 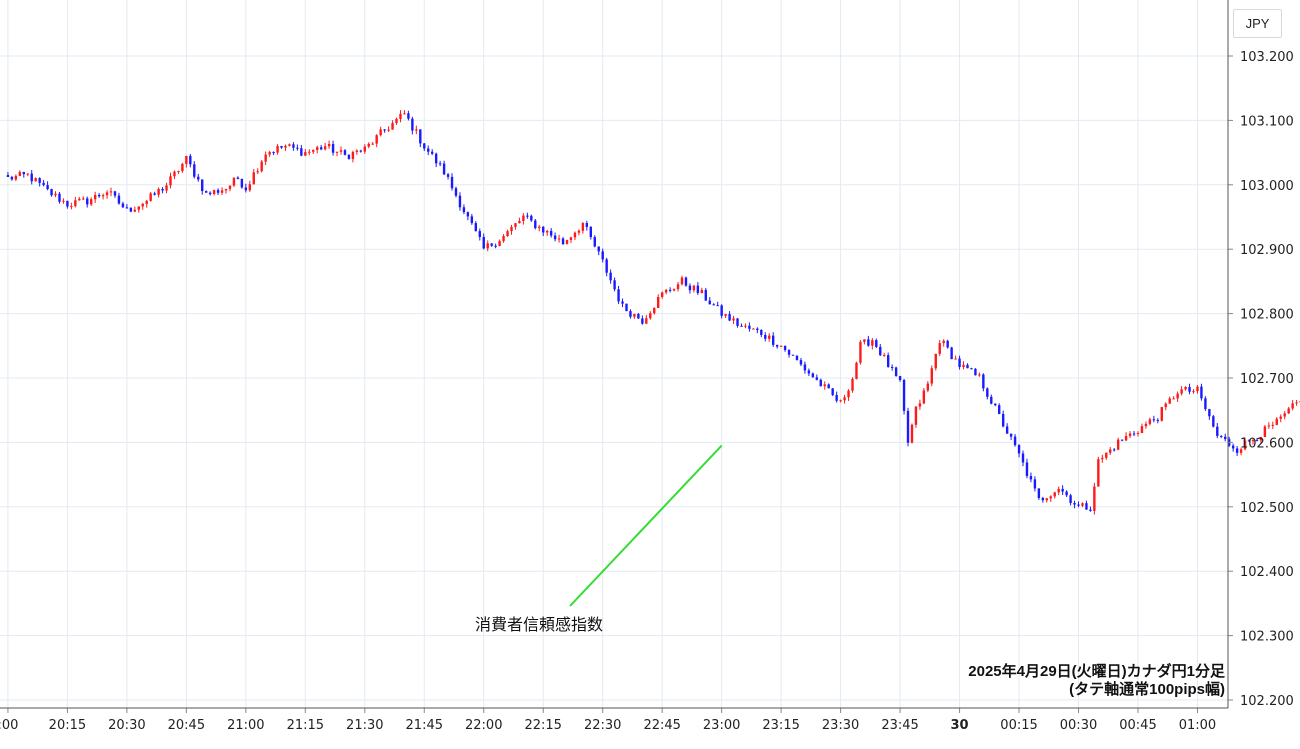 I want to click on x-tick-label: :00, so click(x=9, y=725).